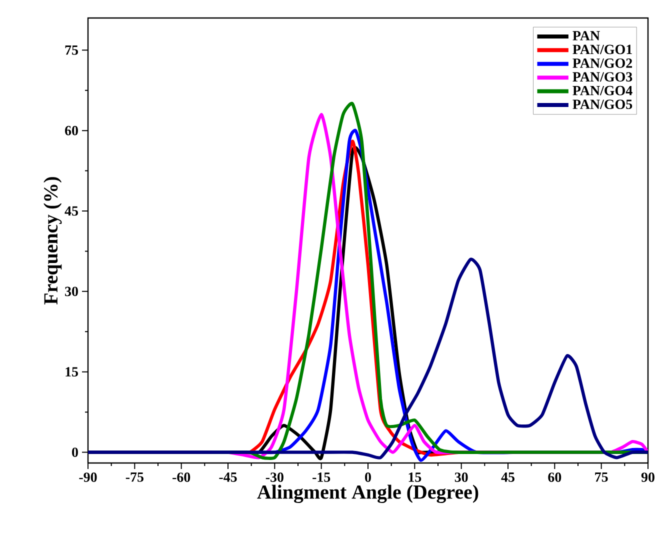 This screenshot has width=661, height=537. I want to click on x-tick-label: 75, so click(601, 477).